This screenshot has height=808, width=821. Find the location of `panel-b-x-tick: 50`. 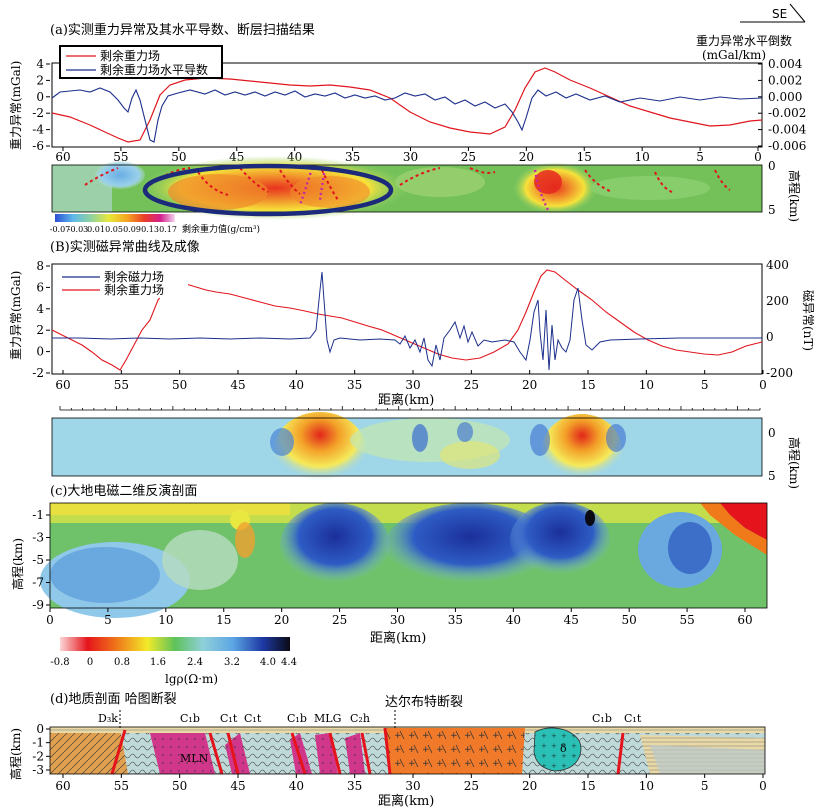

panel-b-x-tick: 50 is located at coordinates (179, 385).